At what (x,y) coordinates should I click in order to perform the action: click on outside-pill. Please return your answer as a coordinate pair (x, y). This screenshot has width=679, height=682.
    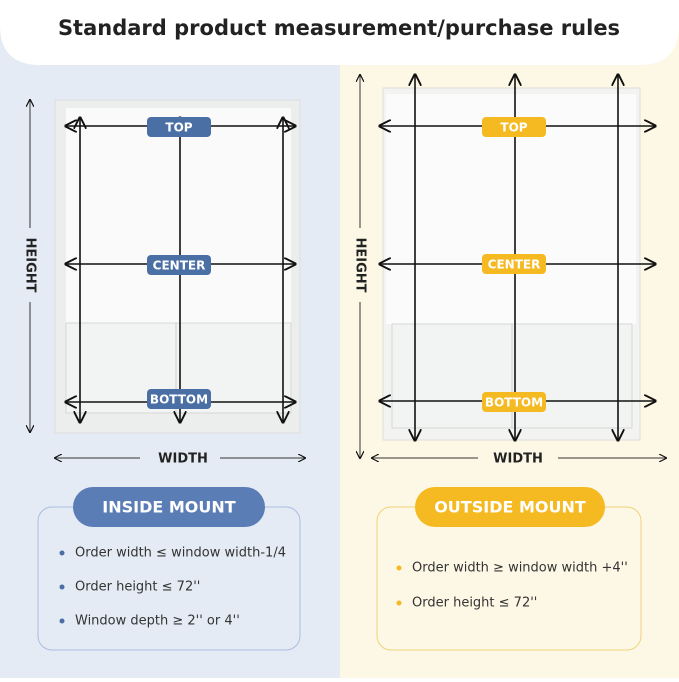
    Looking at the image, I should click on (510, 507).